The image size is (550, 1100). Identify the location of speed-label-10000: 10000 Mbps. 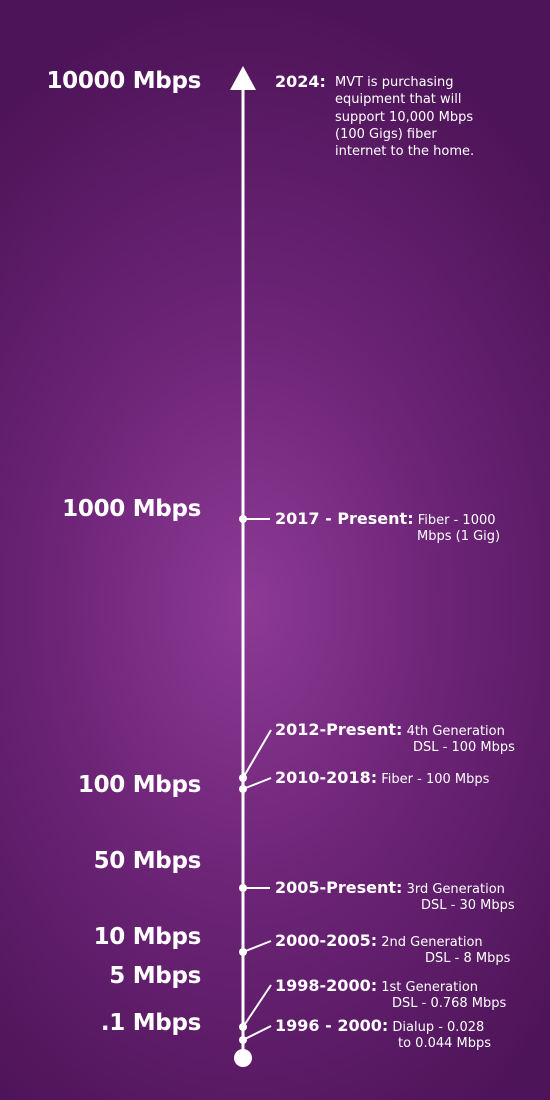
(123, 81).